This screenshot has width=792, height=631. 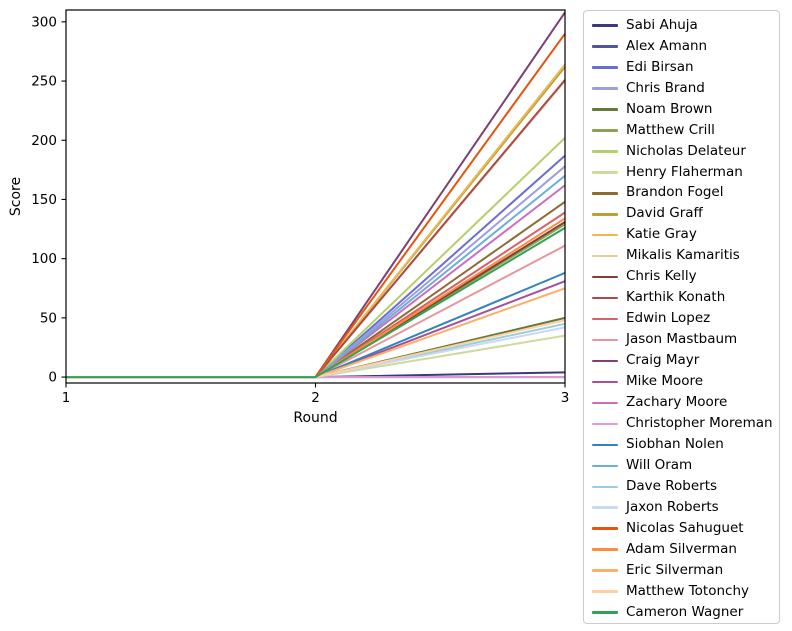 I want to click on y-tick-label: 0, so click(x=52, y=378).